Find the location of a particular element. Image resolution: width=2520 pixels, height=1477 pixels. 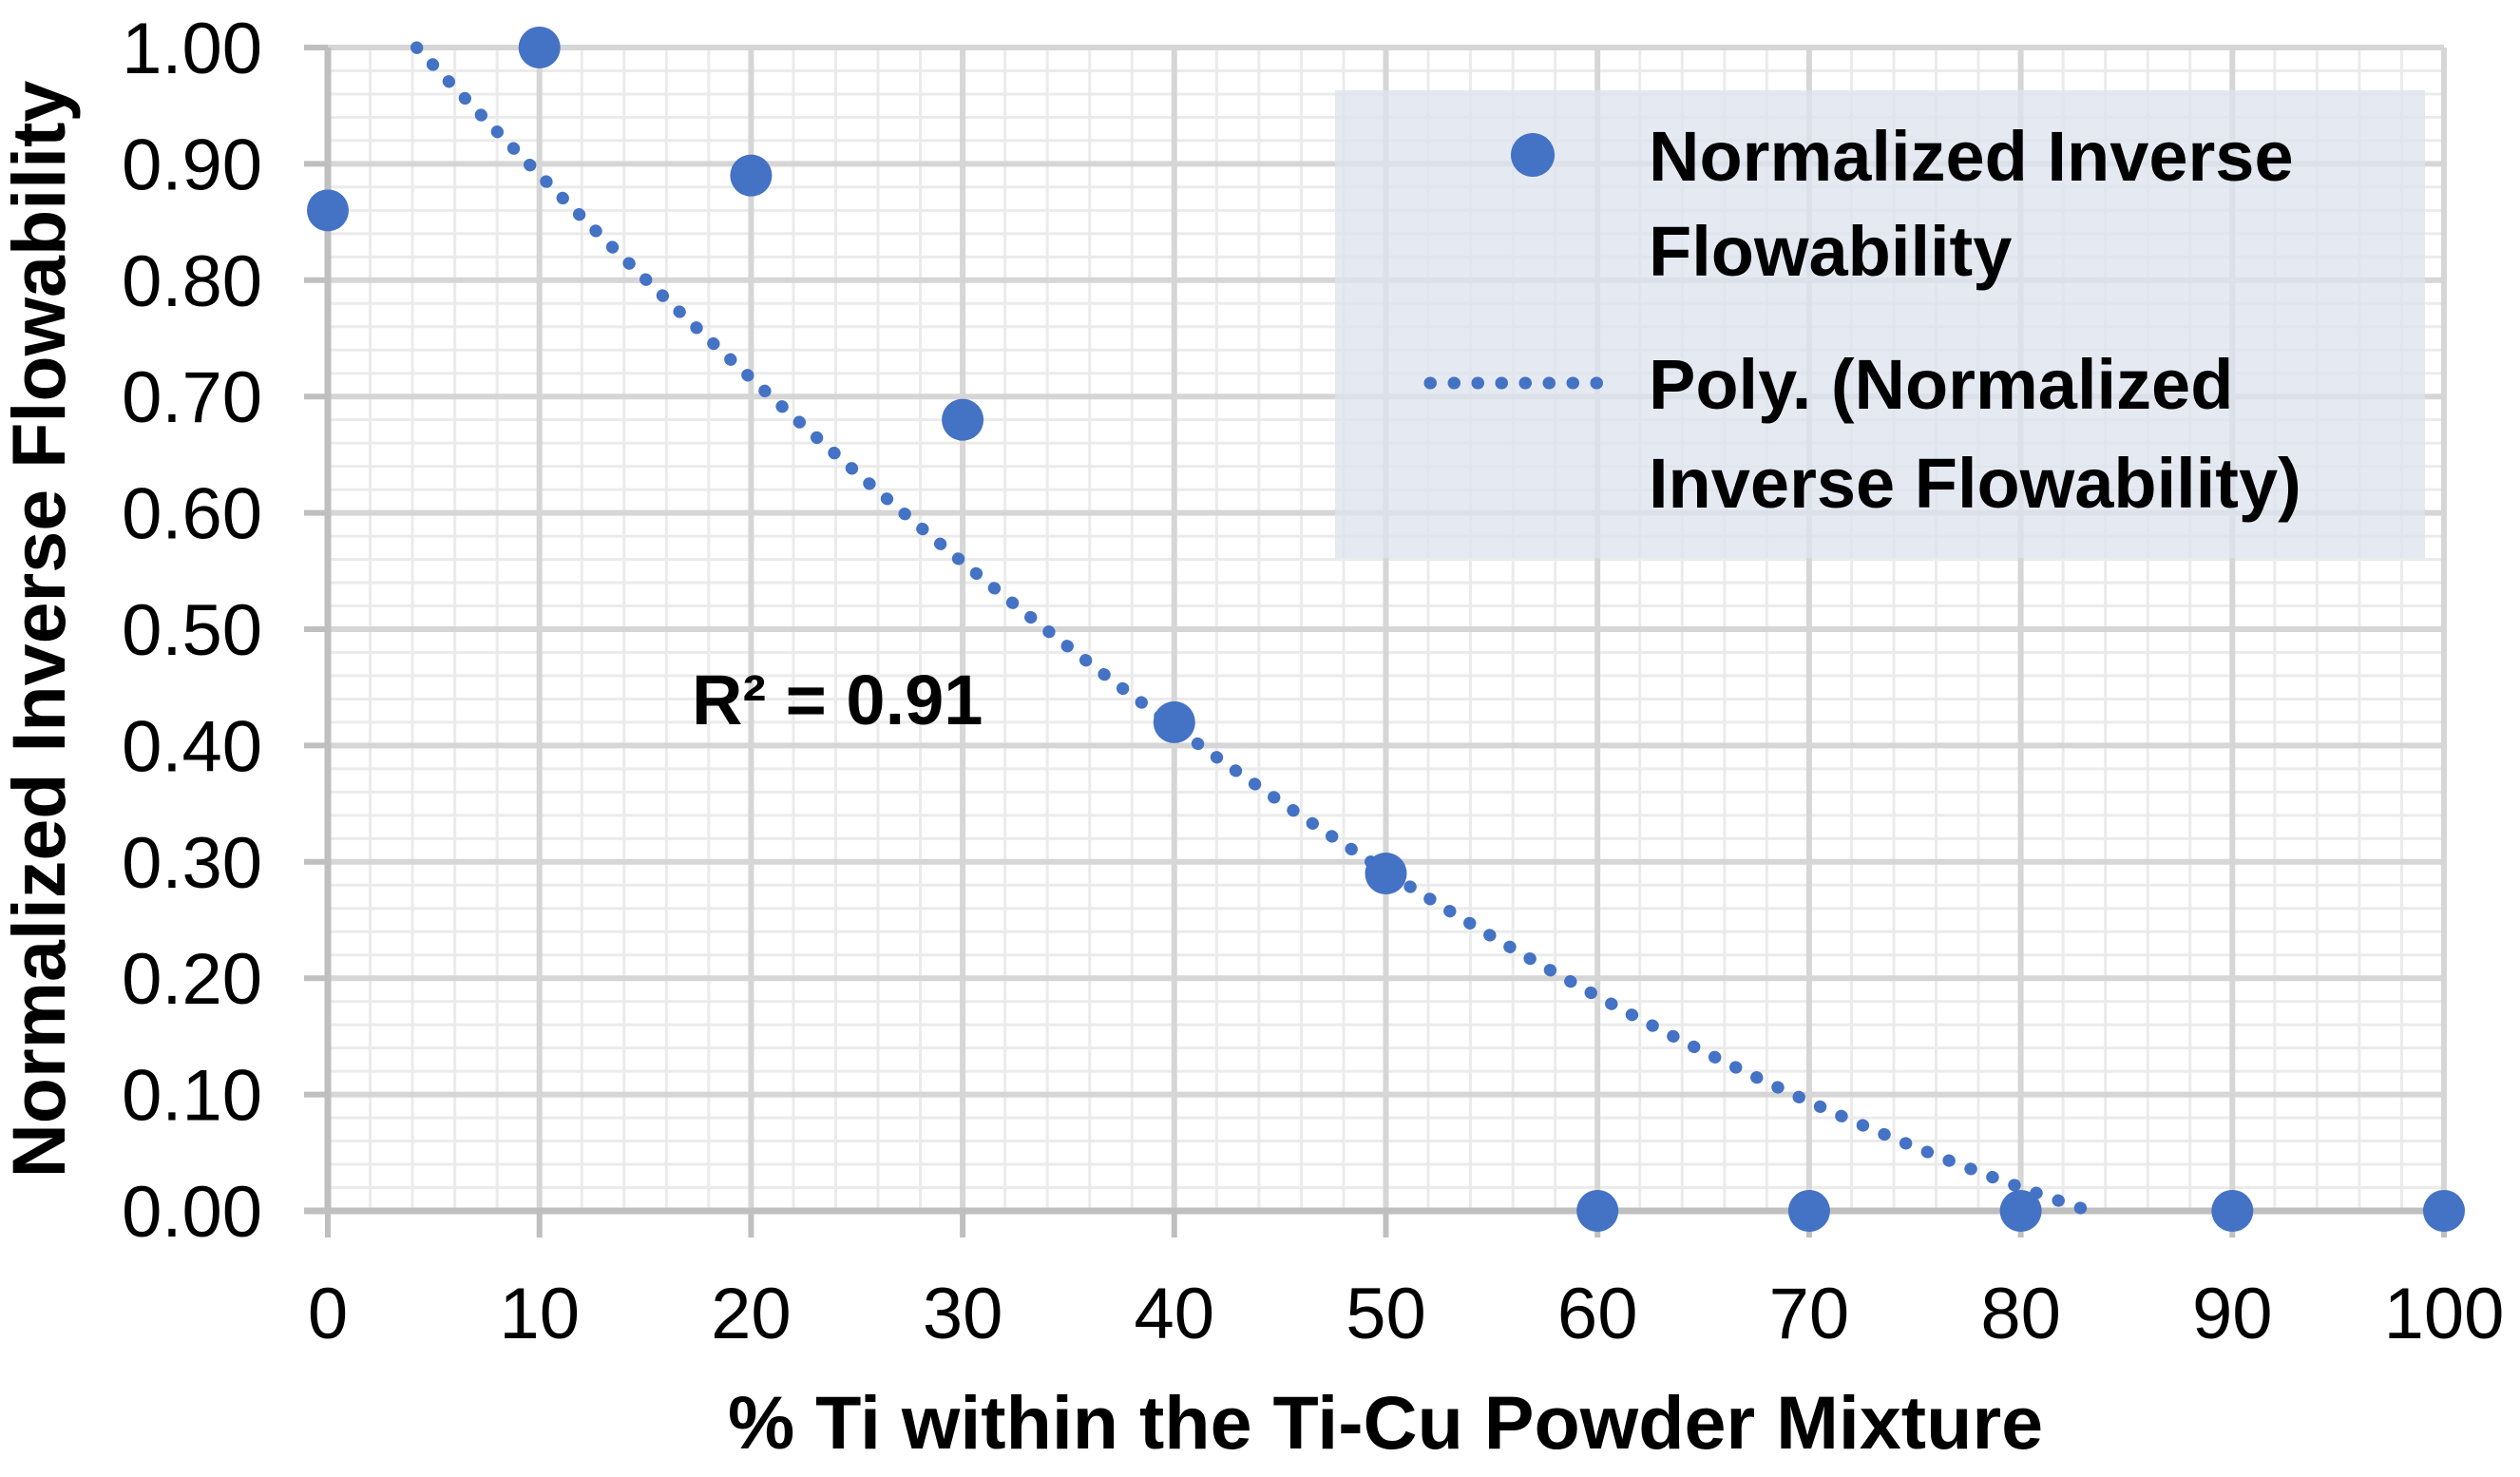

legend-entry-series-line2: Flowability is located at coordinates (1830, 251).